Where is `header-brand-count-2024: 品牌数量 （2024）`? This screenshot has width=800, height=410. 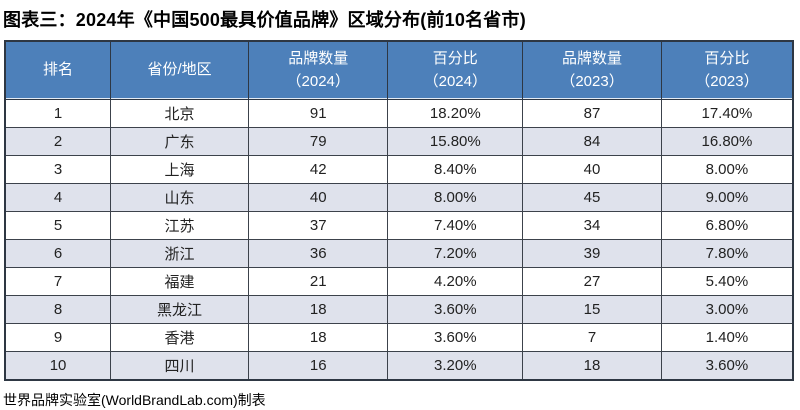
header-brand-count-2024: 品牌数量 （2024） is located at coordinates (318, 70).